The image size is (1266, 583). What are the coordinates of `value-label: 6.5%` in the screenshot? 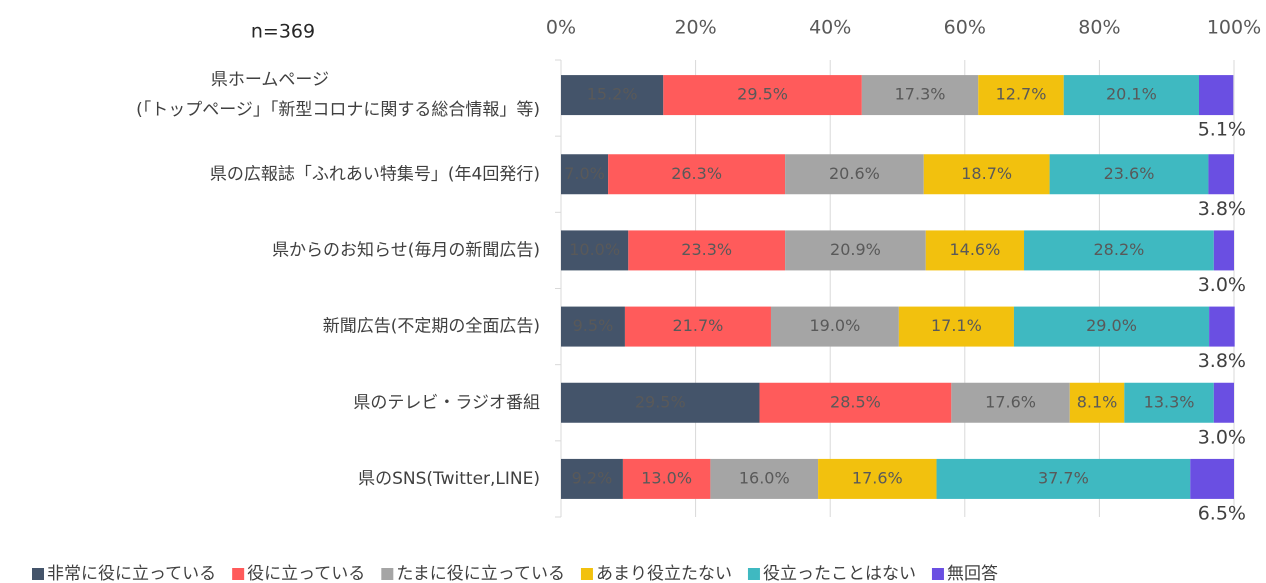 It's located at (1222, 513).